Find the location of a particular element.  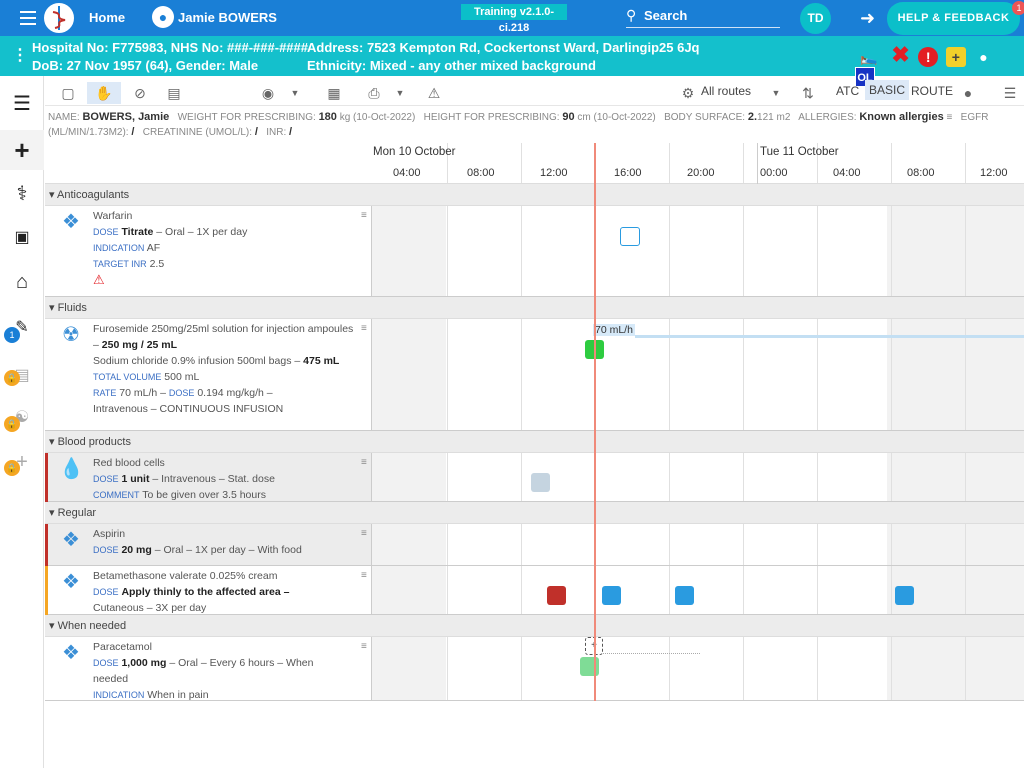

more-vertical-icon: ⋮ is located at coordinates (20, 55).